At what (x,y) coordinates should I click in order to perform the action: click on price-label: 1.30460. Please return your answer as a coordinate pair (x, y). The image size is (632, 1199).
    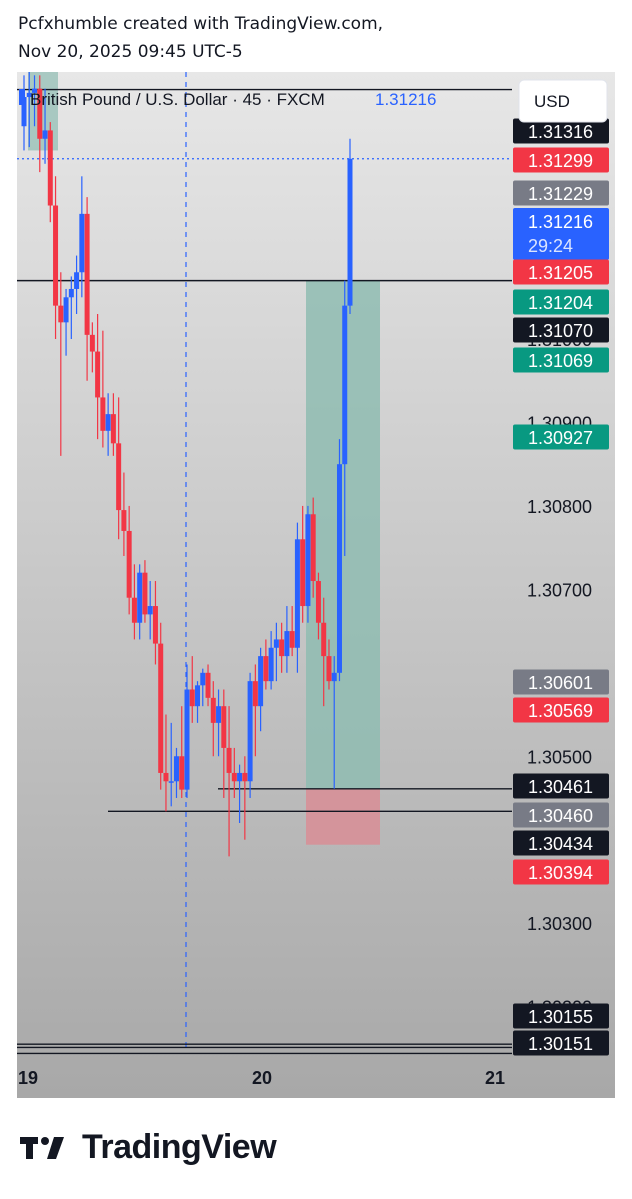
    Looking at the image, I should click on (561, 815).